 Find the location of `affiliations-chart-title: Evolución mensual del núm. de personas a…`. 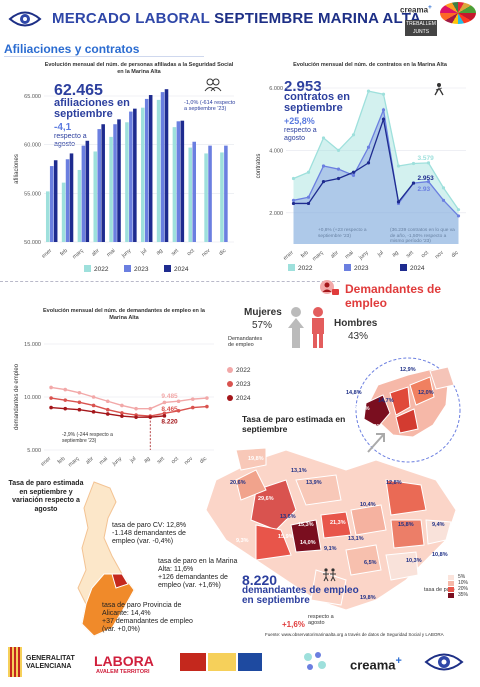

affiliations-chart-title: Evolución mensual del núm. de personas a… is located at coordinates (139, 68).